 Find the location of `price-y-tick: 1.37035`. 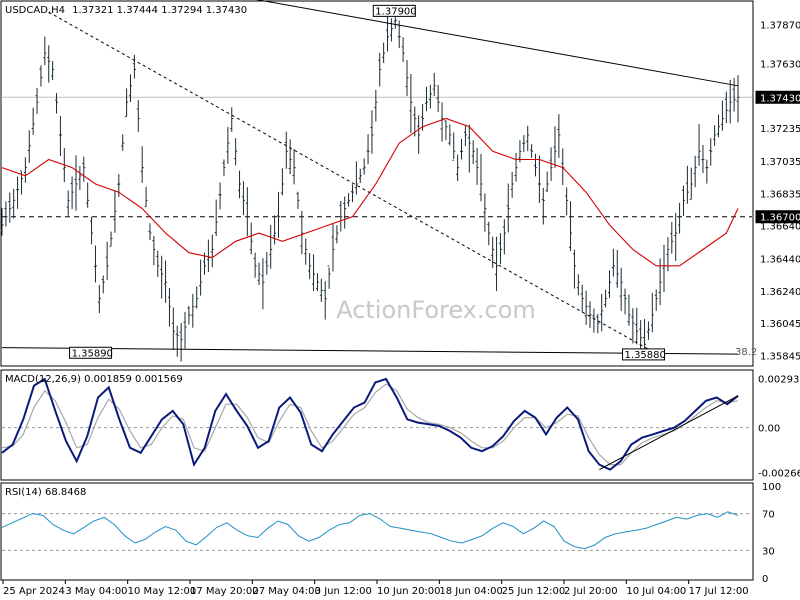

price-y-tick: 1.37035 is located at coordinates (780, 162).